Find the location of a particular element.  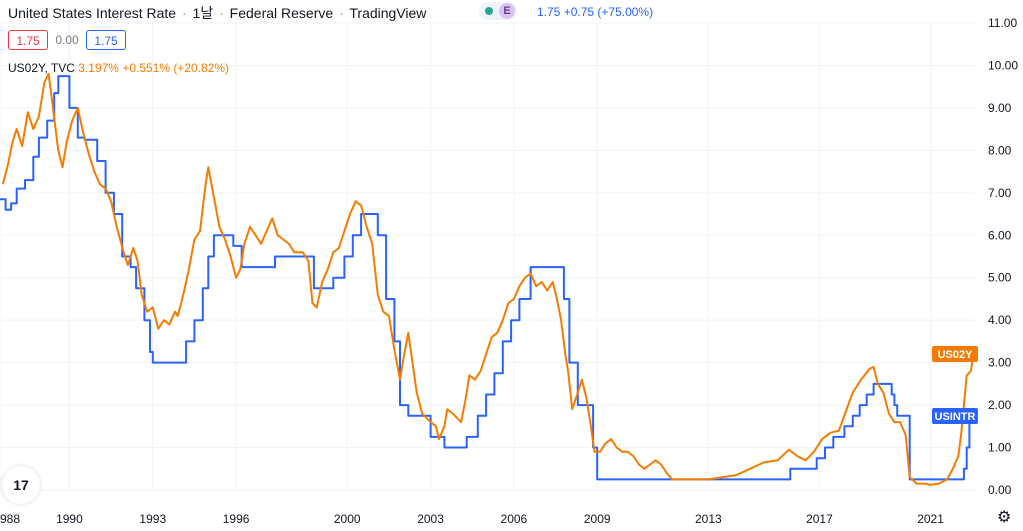

x-tick-label: 988 is located at coordinates (10, 519).